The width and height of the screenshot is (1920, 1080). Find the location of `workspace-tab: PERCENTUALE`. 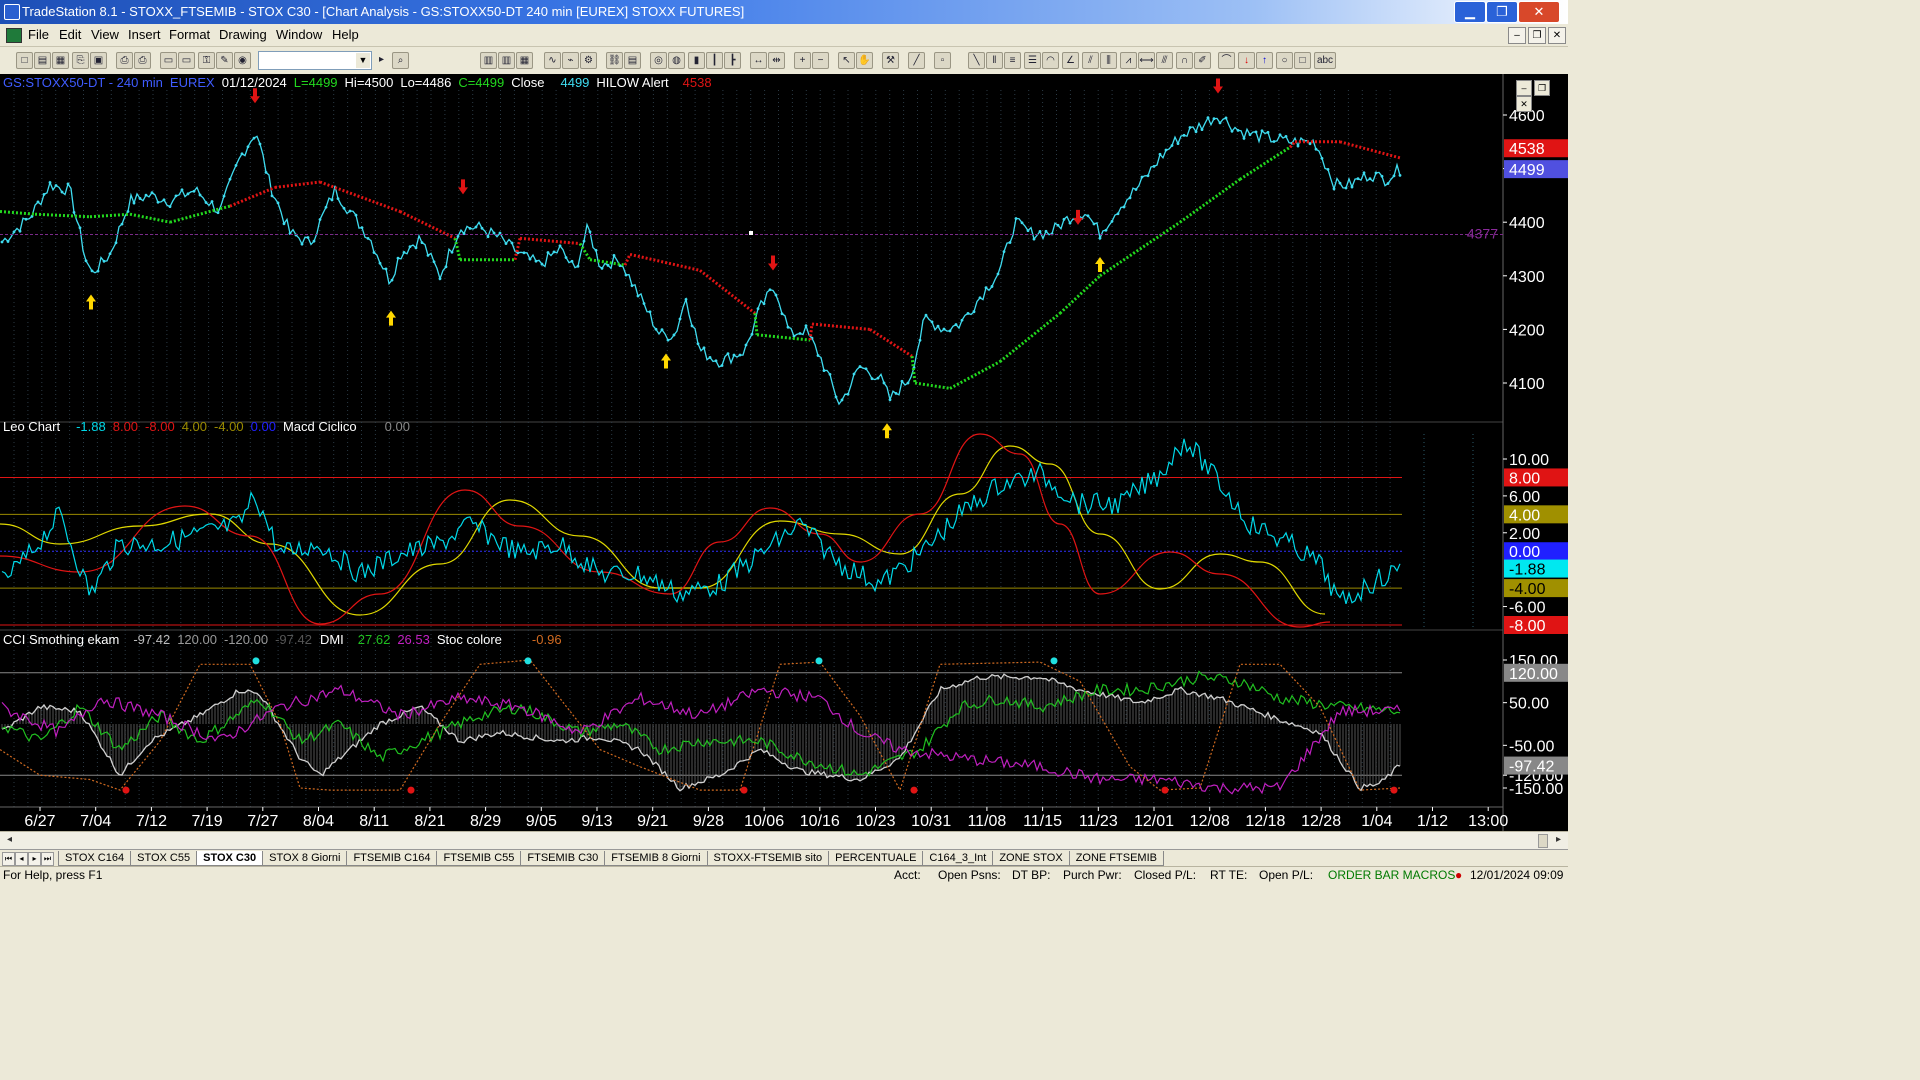

workspace-tab: PERCENTUALE is located at coordinates (876, 858).